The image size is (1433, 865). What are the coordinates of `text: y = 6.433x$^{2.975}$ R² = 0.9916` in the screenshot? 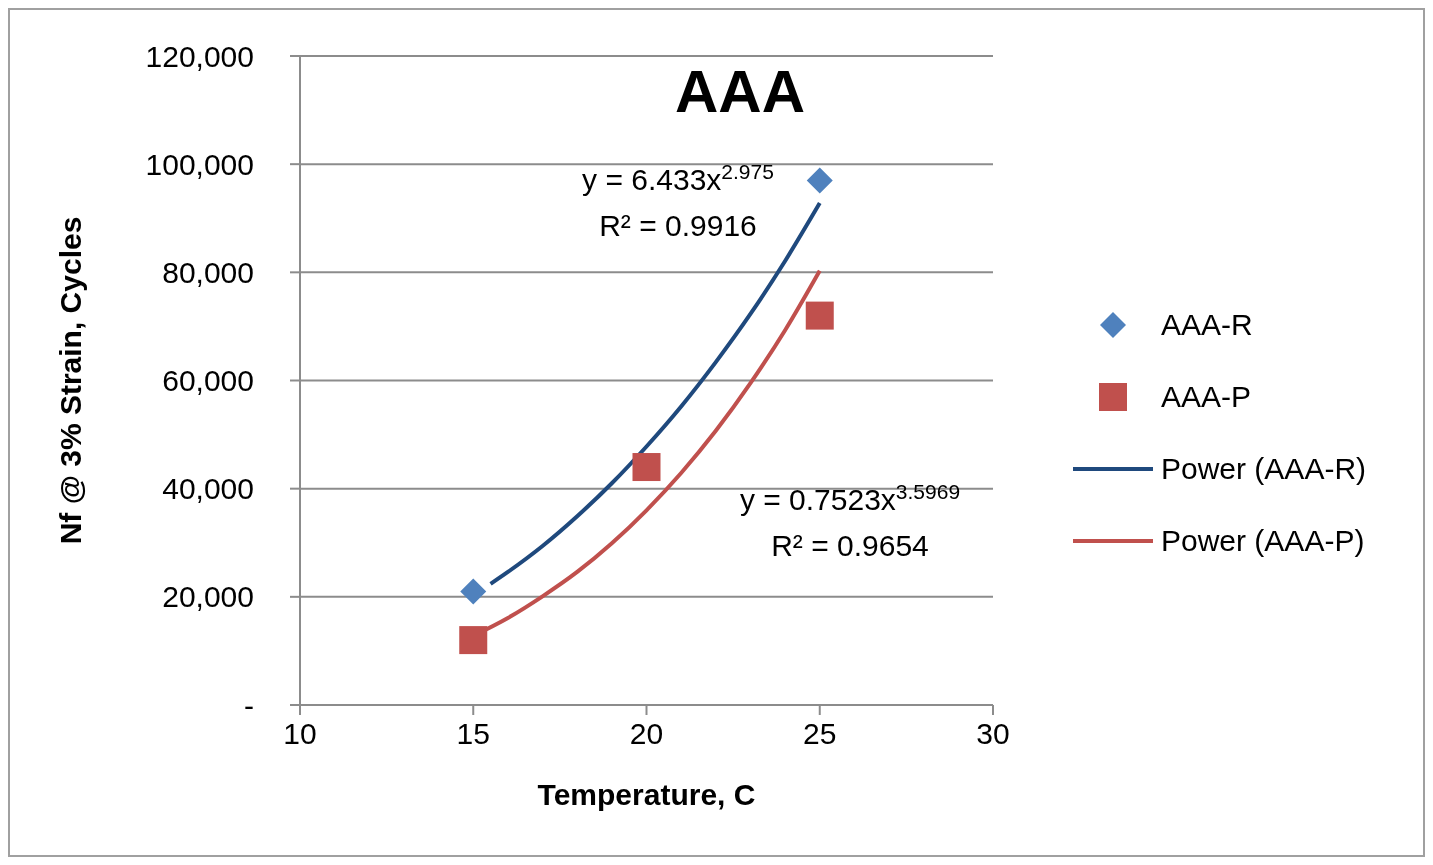 It's located at (678, 200).